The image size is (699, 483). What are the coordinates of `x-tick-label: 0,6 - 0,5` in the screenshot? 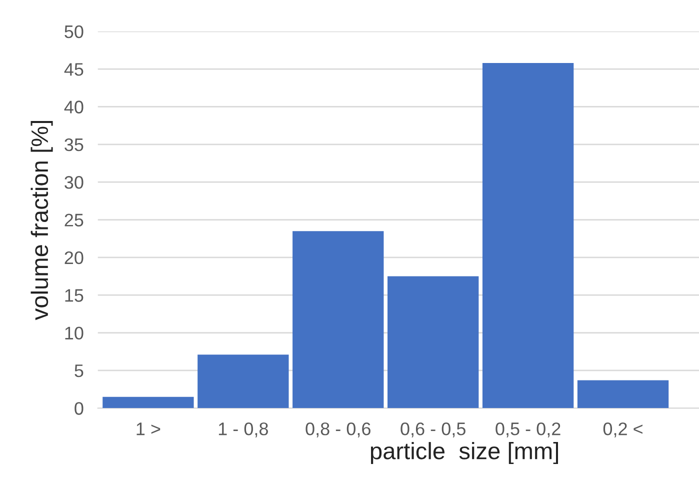 It's located at (433, 430).